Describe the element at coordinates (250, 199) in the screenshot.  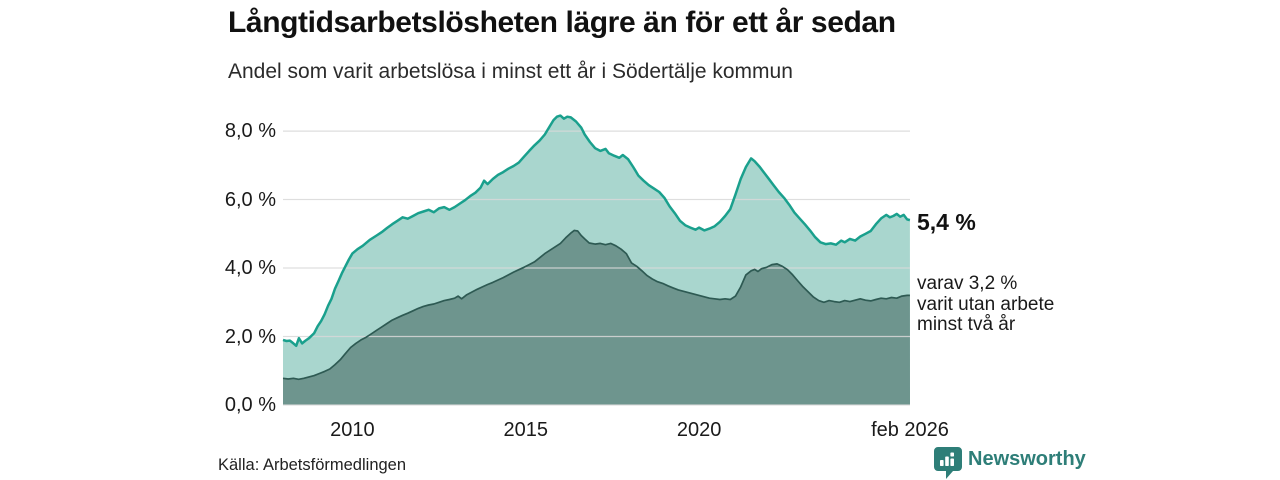
I see `y-tick-label: 6,0 %` at that location.